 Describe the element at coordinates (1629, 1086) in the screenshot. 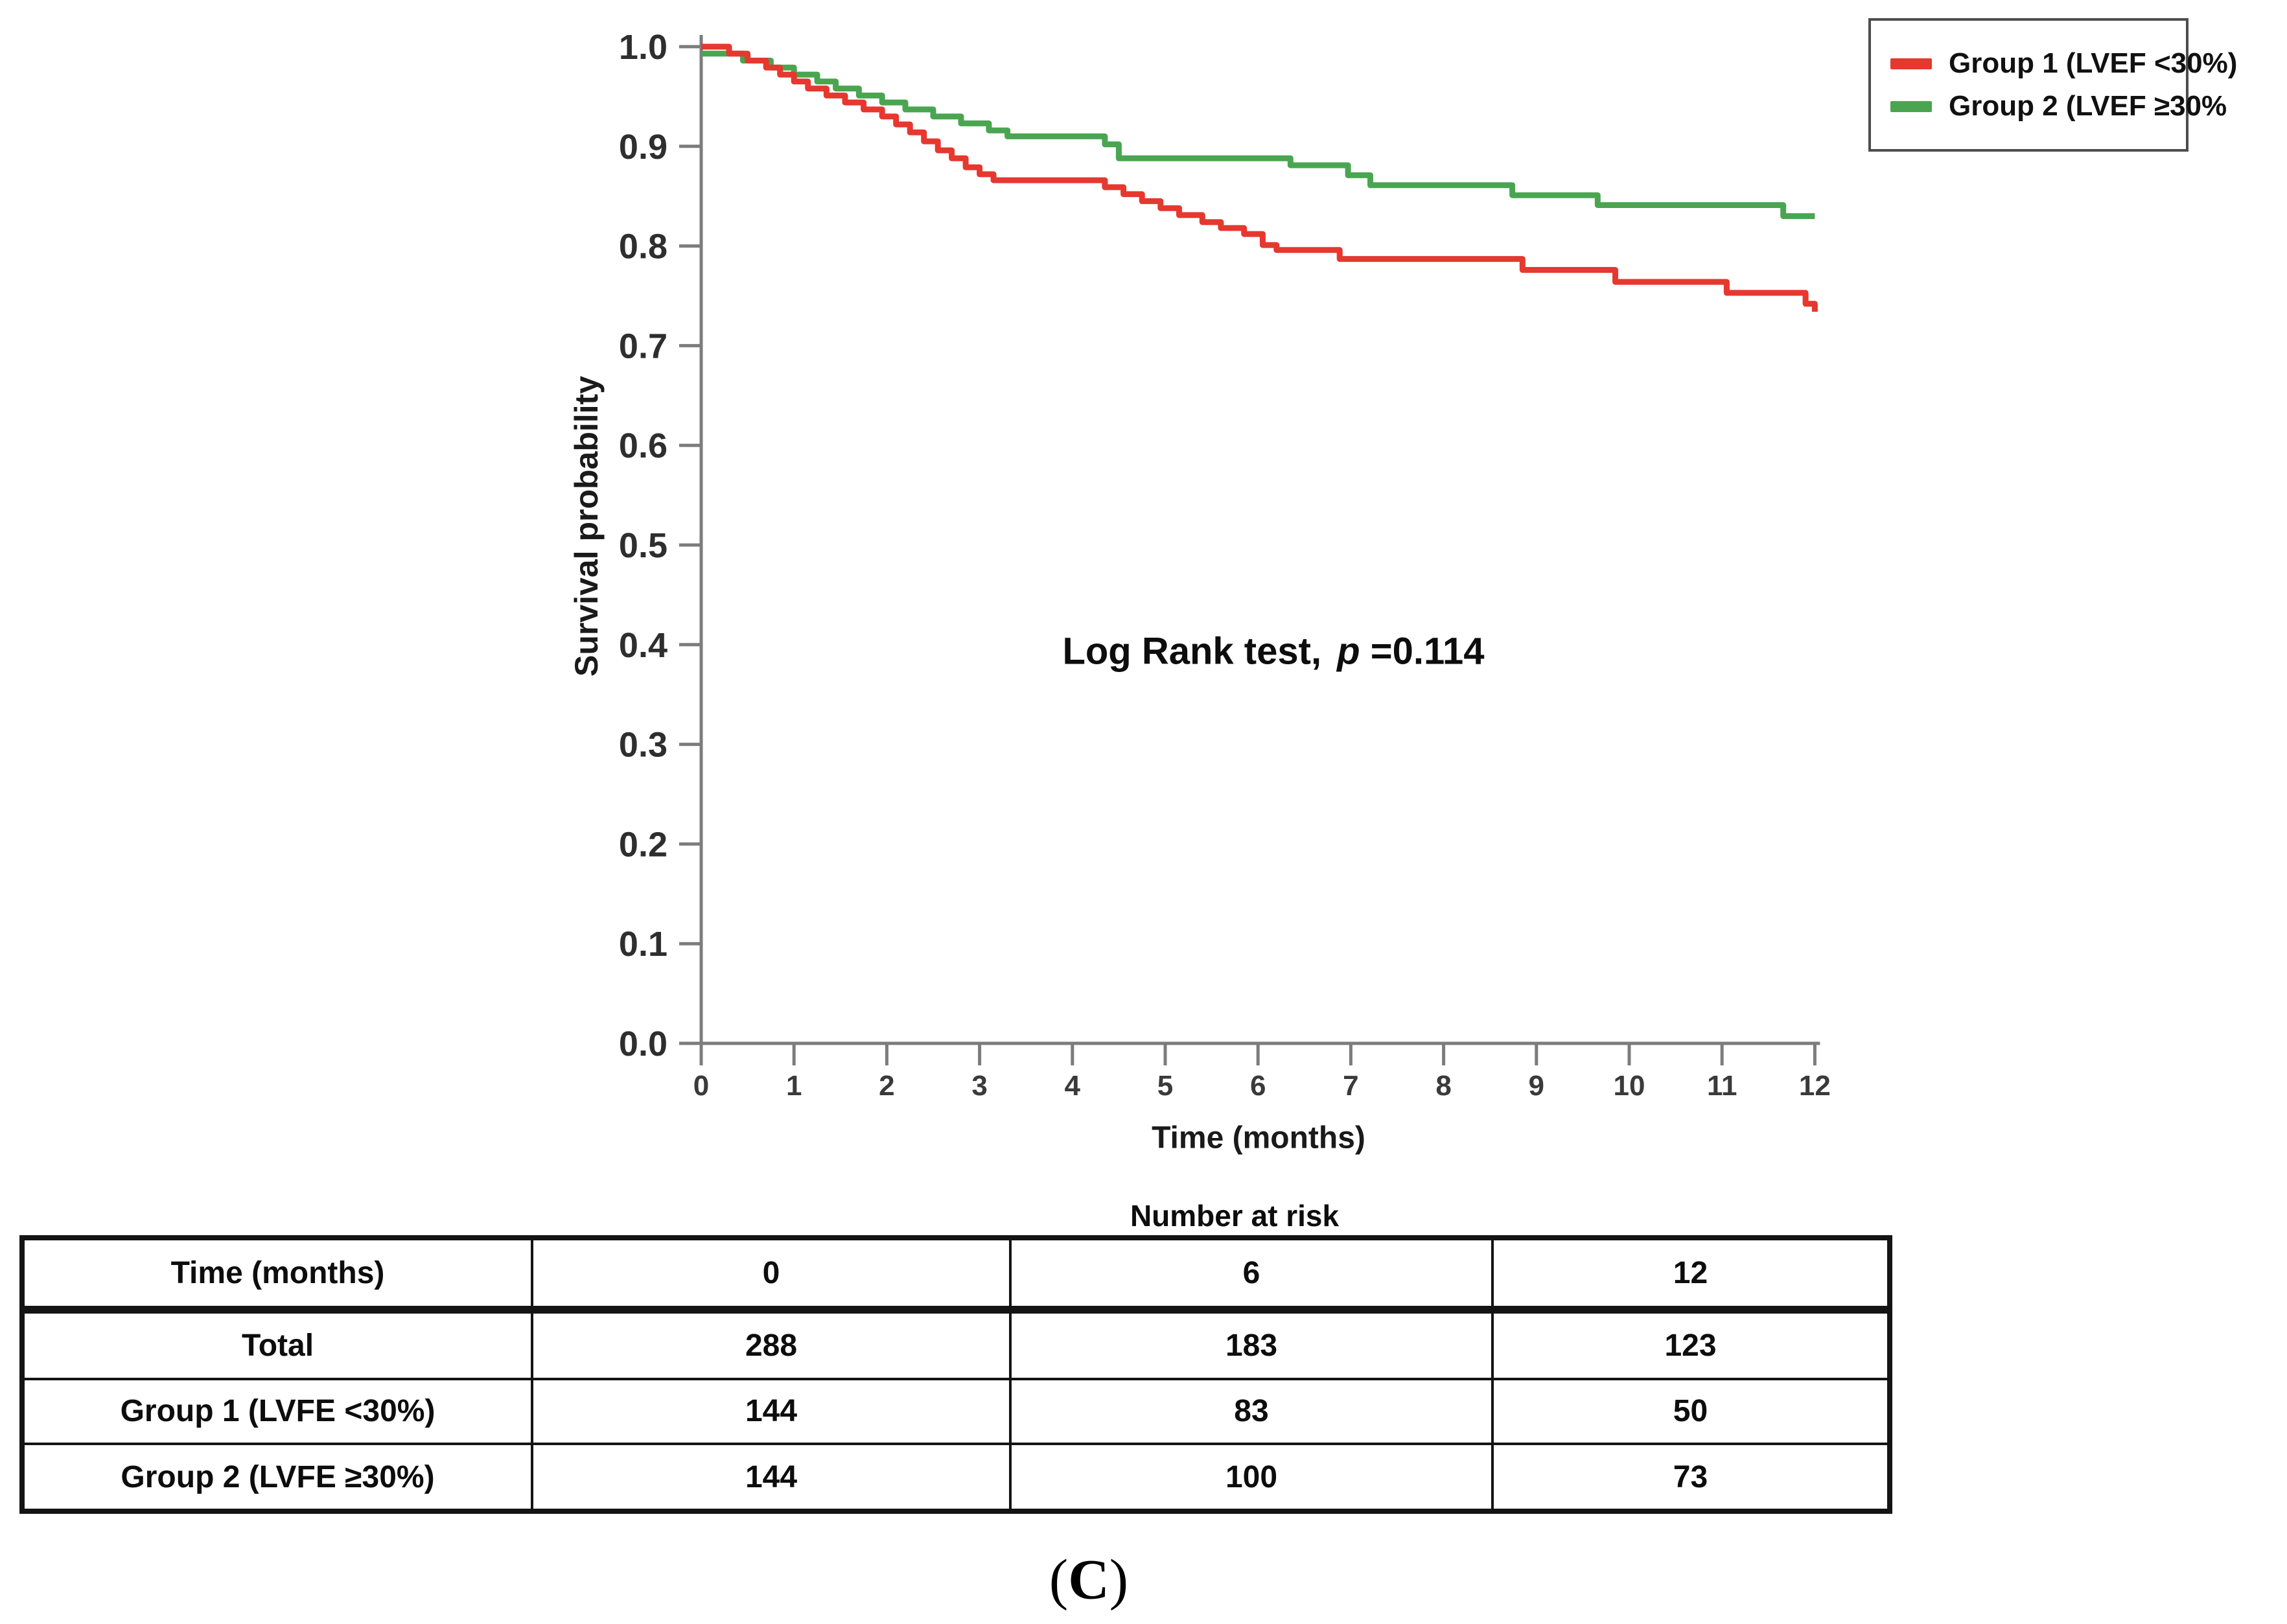

I see `x-tick-label: 10` at that location.